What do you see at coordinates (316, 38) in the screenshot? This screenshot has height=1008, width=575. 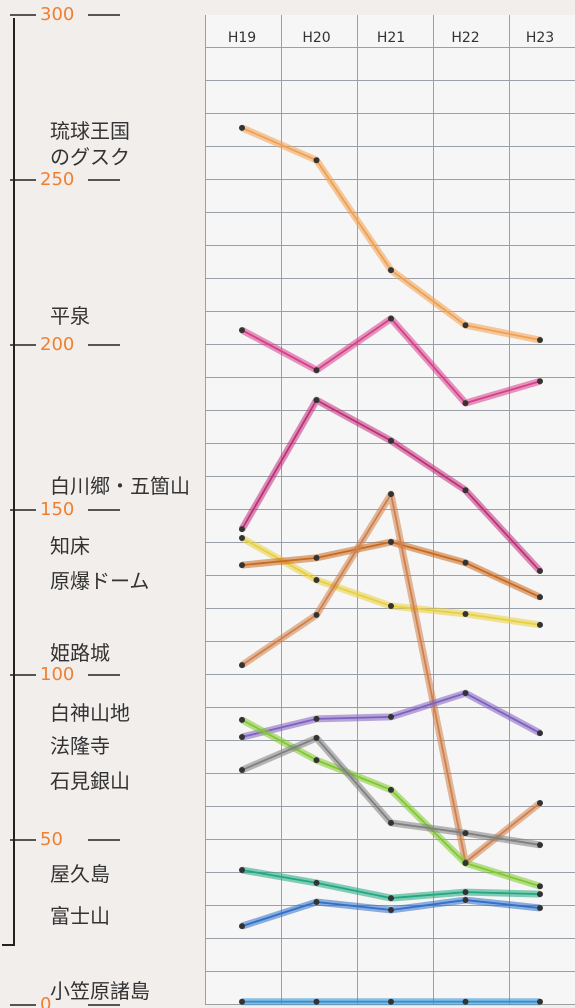 I see `x-tick-label: H20` at bounding box center [316, 38].